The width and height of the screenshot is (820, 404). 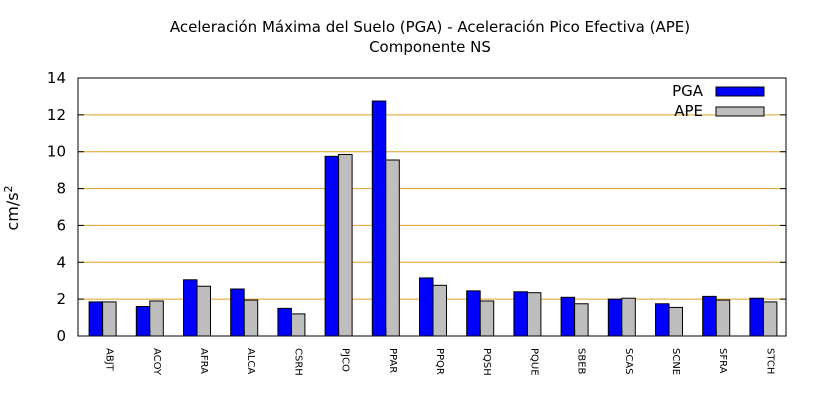 What do you see at coordinates (61, 299) in the screenshot?
I see `y-tick-label: 2` at bounding box center [61, 299].